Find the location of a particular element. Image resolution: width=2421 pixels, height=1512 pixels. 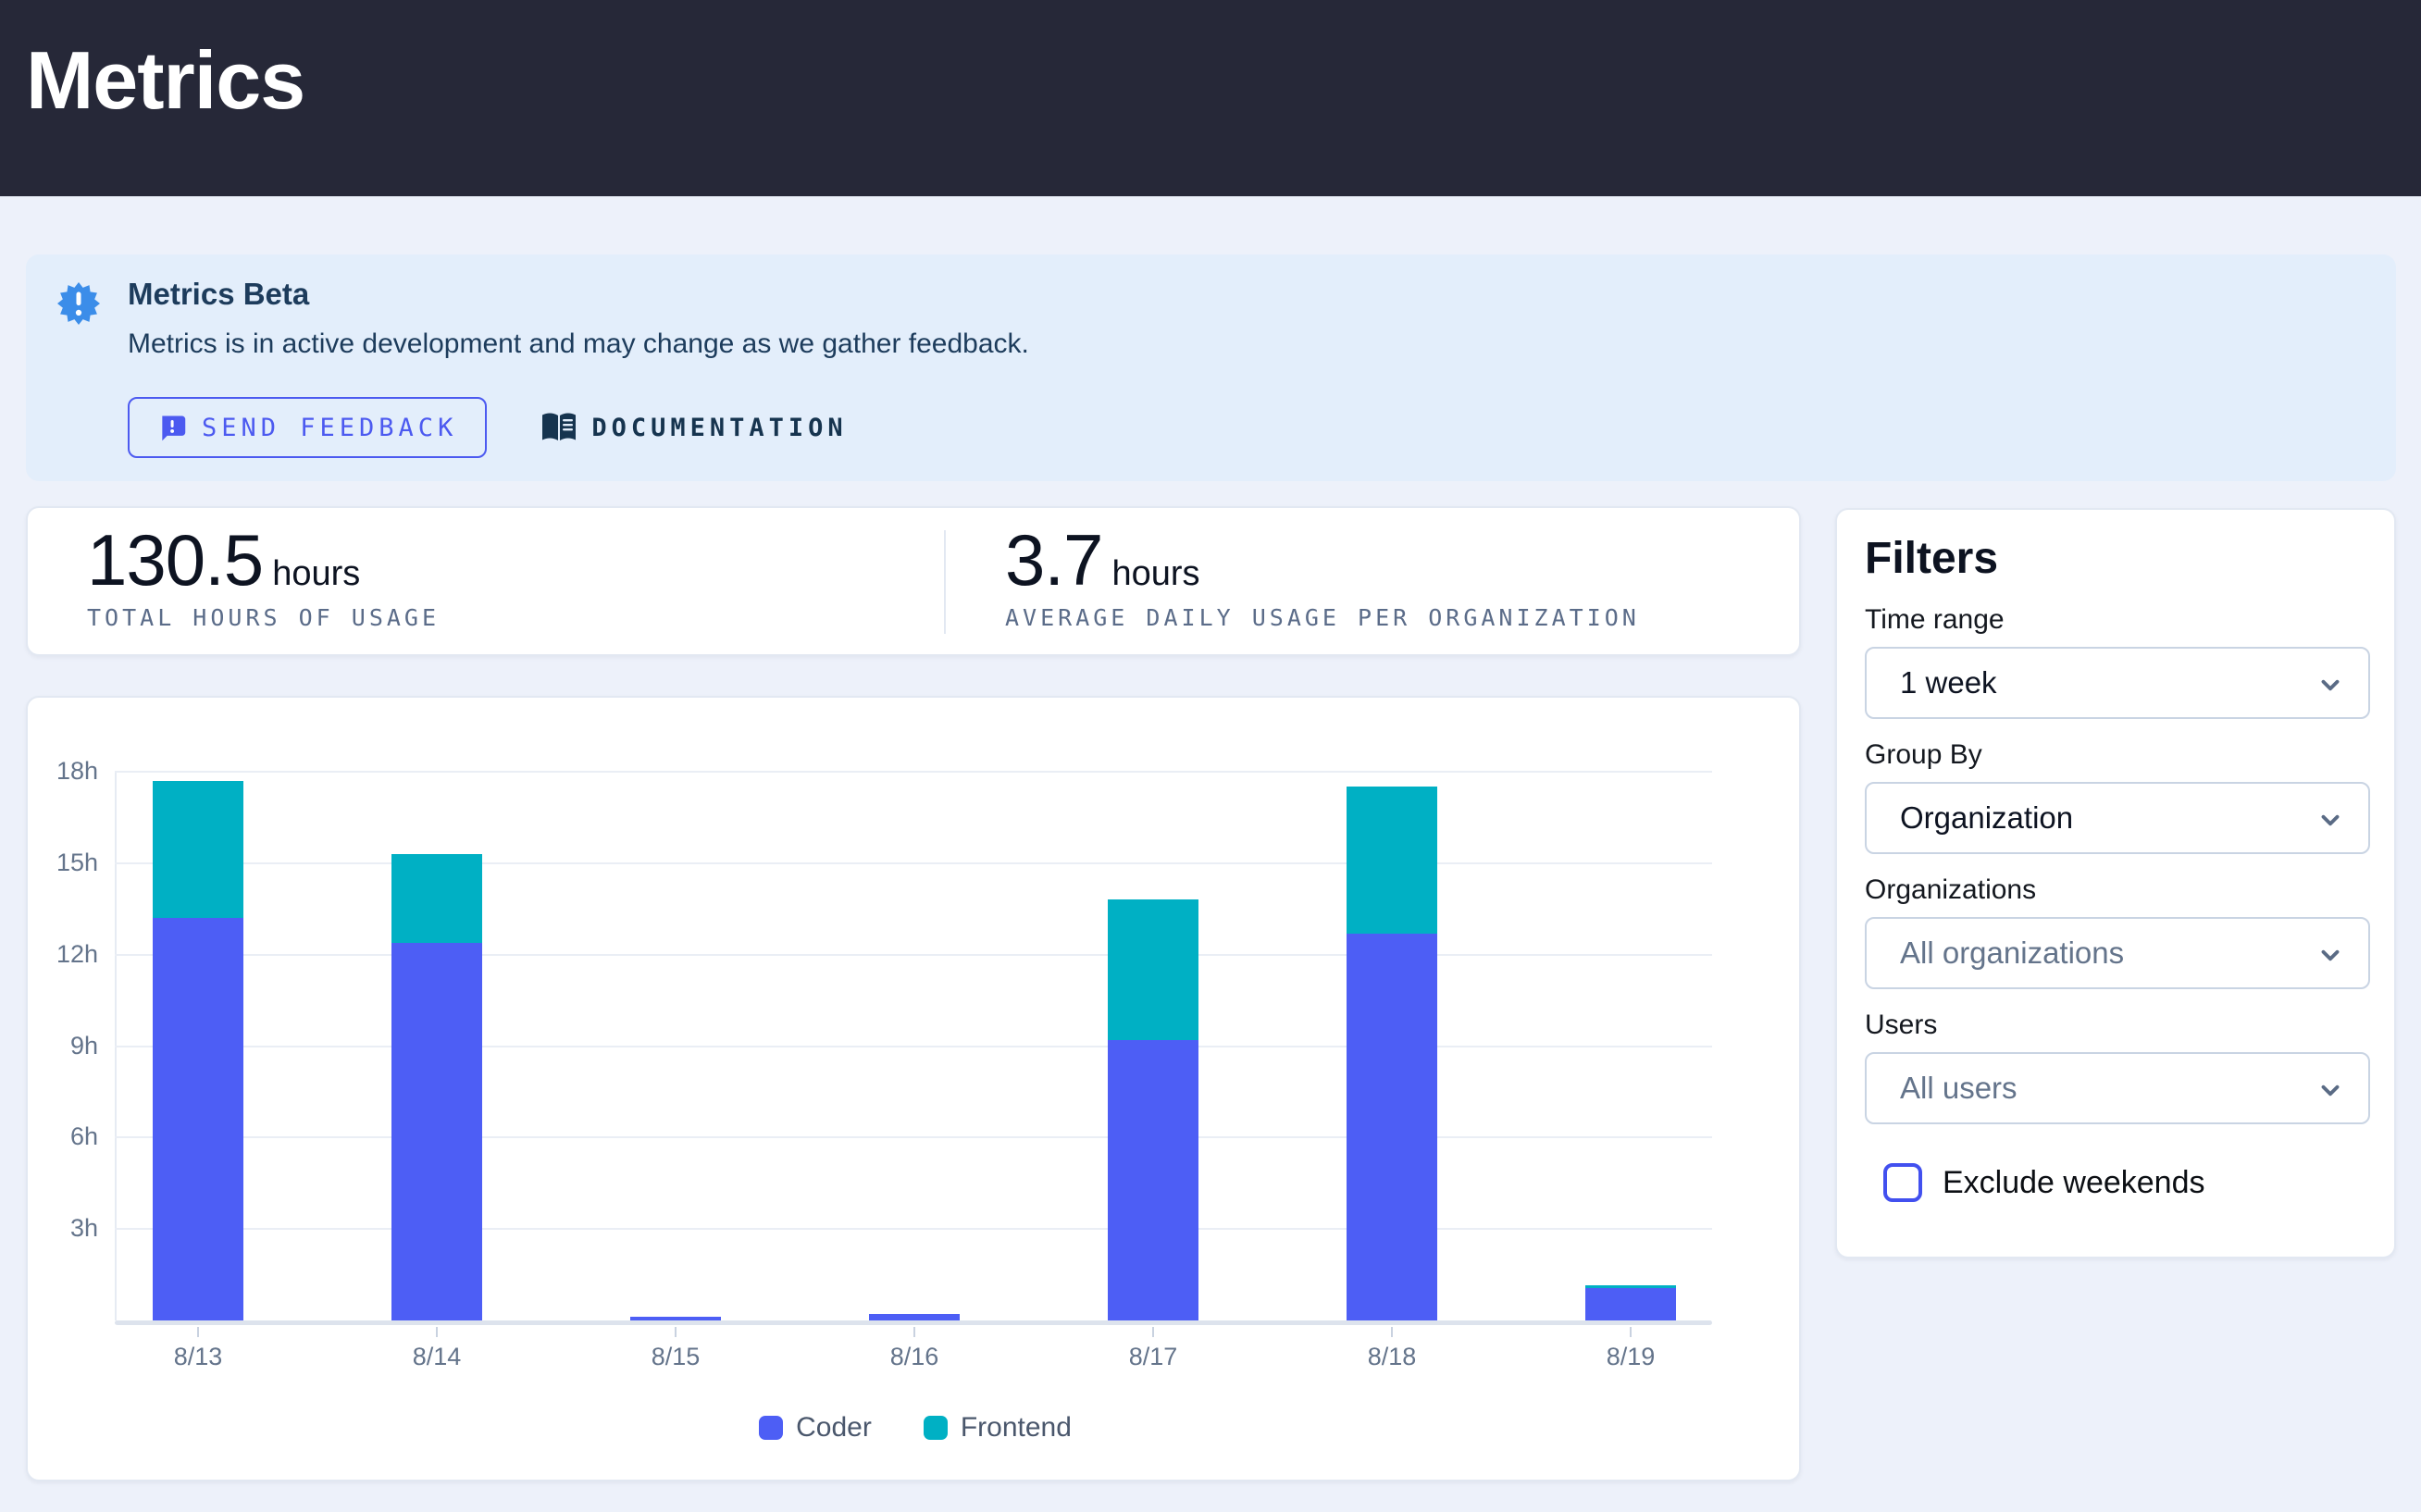

gridline-18h is located at coordinates (913, 772).